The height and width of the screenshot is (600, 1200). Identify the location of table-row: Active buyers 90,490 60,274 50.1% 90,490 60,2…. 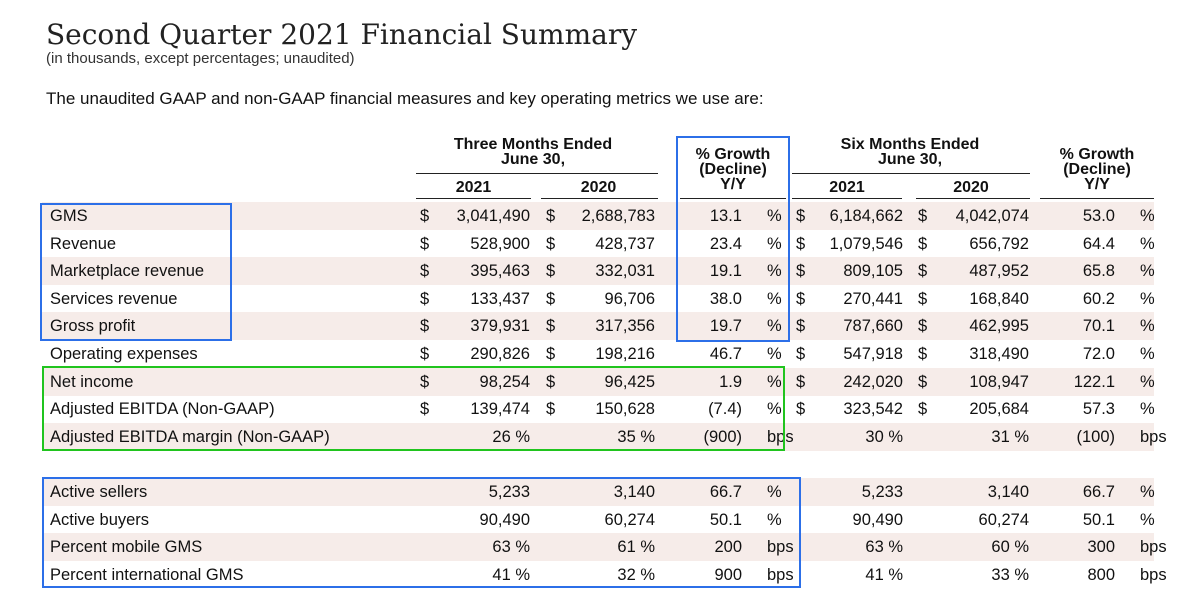
(598, 520).